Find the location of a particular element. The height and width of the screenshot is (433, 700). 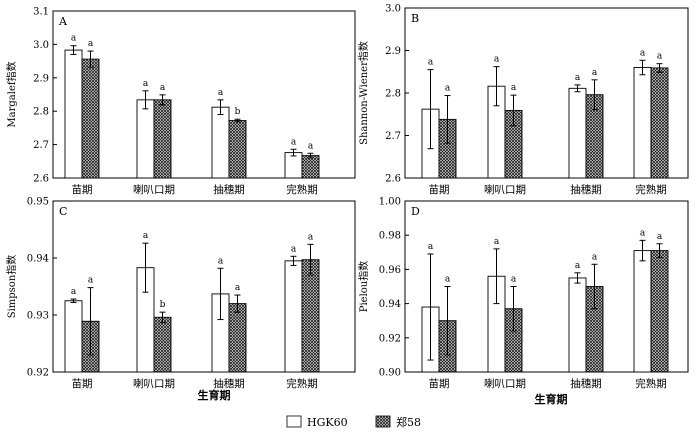

y-tick-label: 1.00 is located at coordinates (390, 202).